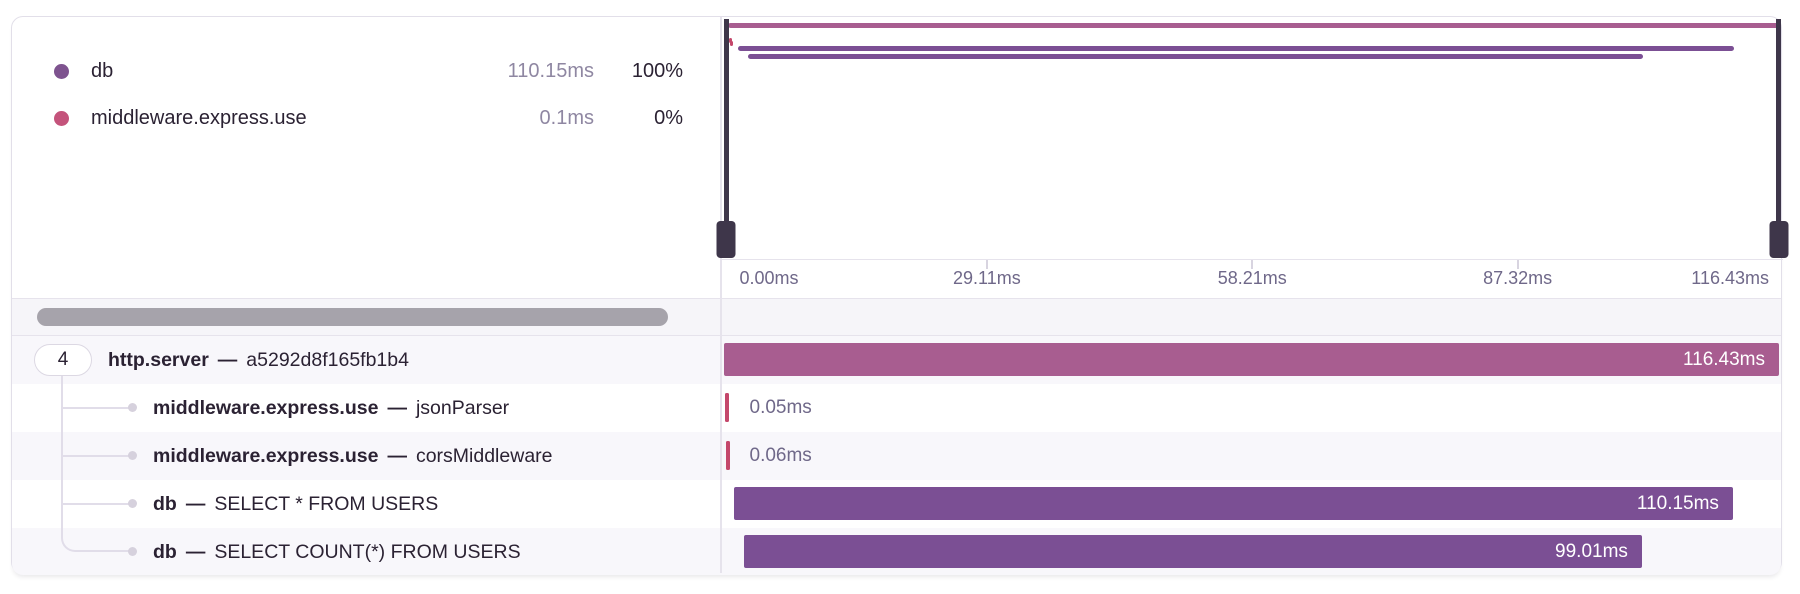 The image size is (1800, 594). I want to click on span-description: SELECT * FROM USERS, so click(326, 503).